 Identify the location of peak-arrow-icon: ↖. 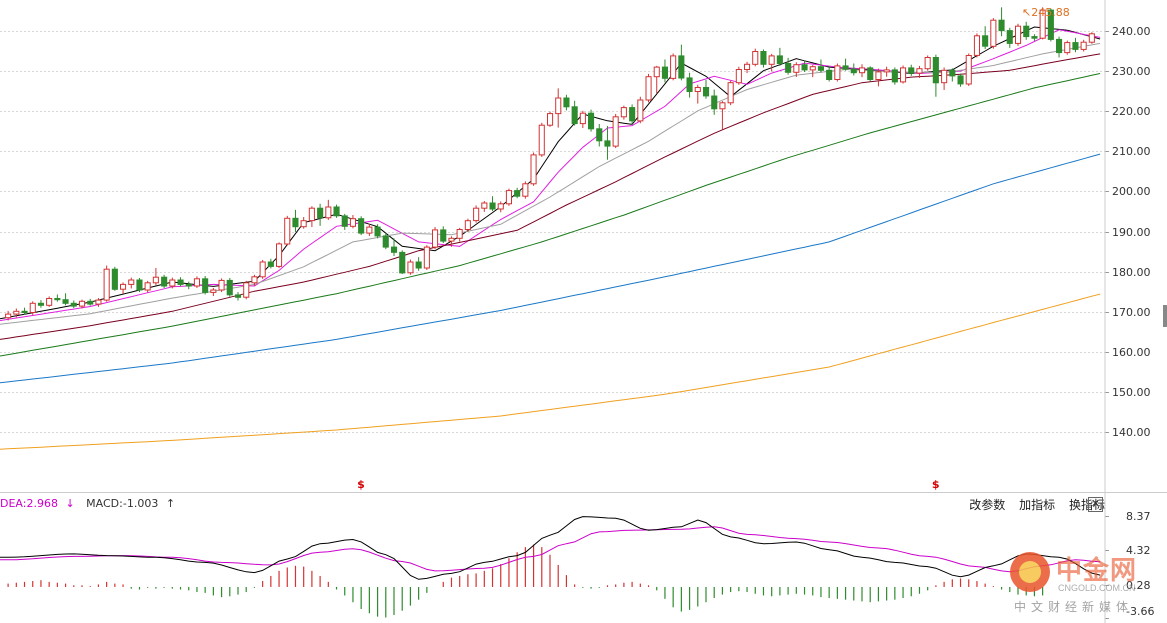
(1027, 12).